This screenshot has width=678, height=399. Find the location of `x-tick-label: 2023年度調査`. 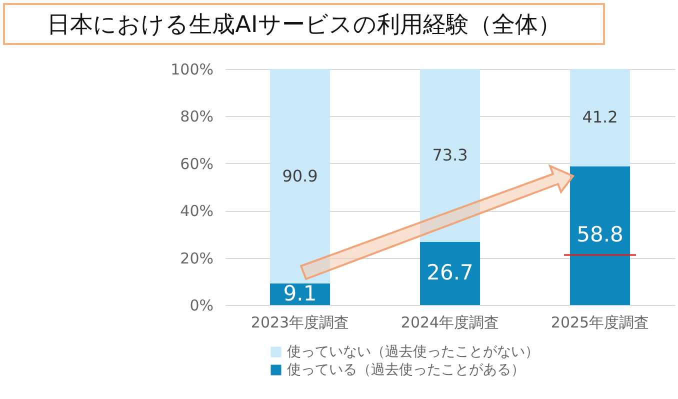

x-tick-label: 2023年度調査 is located at coordinates (300, 323).